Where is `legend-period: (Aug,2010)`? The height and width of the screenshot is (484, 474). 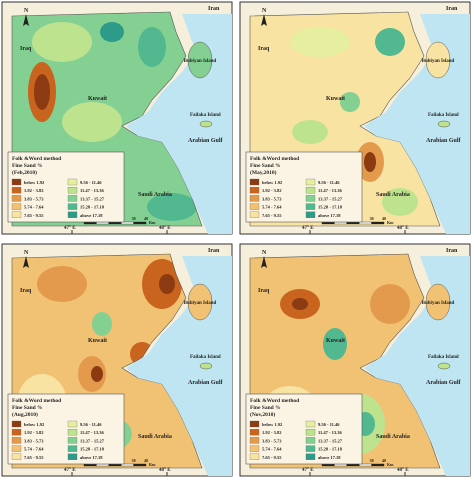
legend-period: (Aug,2010) is located at coordinates (25, 414).